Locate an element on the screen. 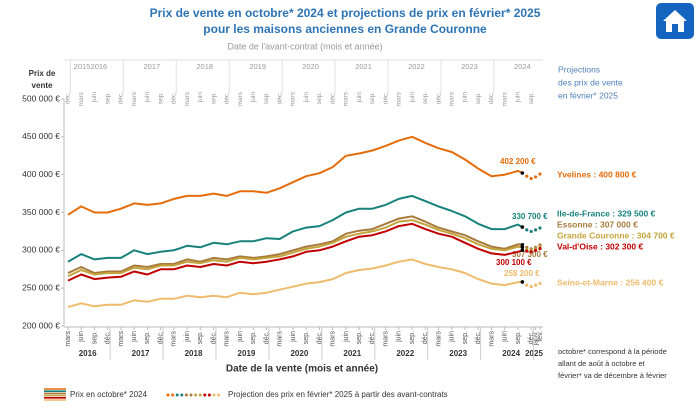 The image size is (698, 415). house is located at coordinates (675, 21).